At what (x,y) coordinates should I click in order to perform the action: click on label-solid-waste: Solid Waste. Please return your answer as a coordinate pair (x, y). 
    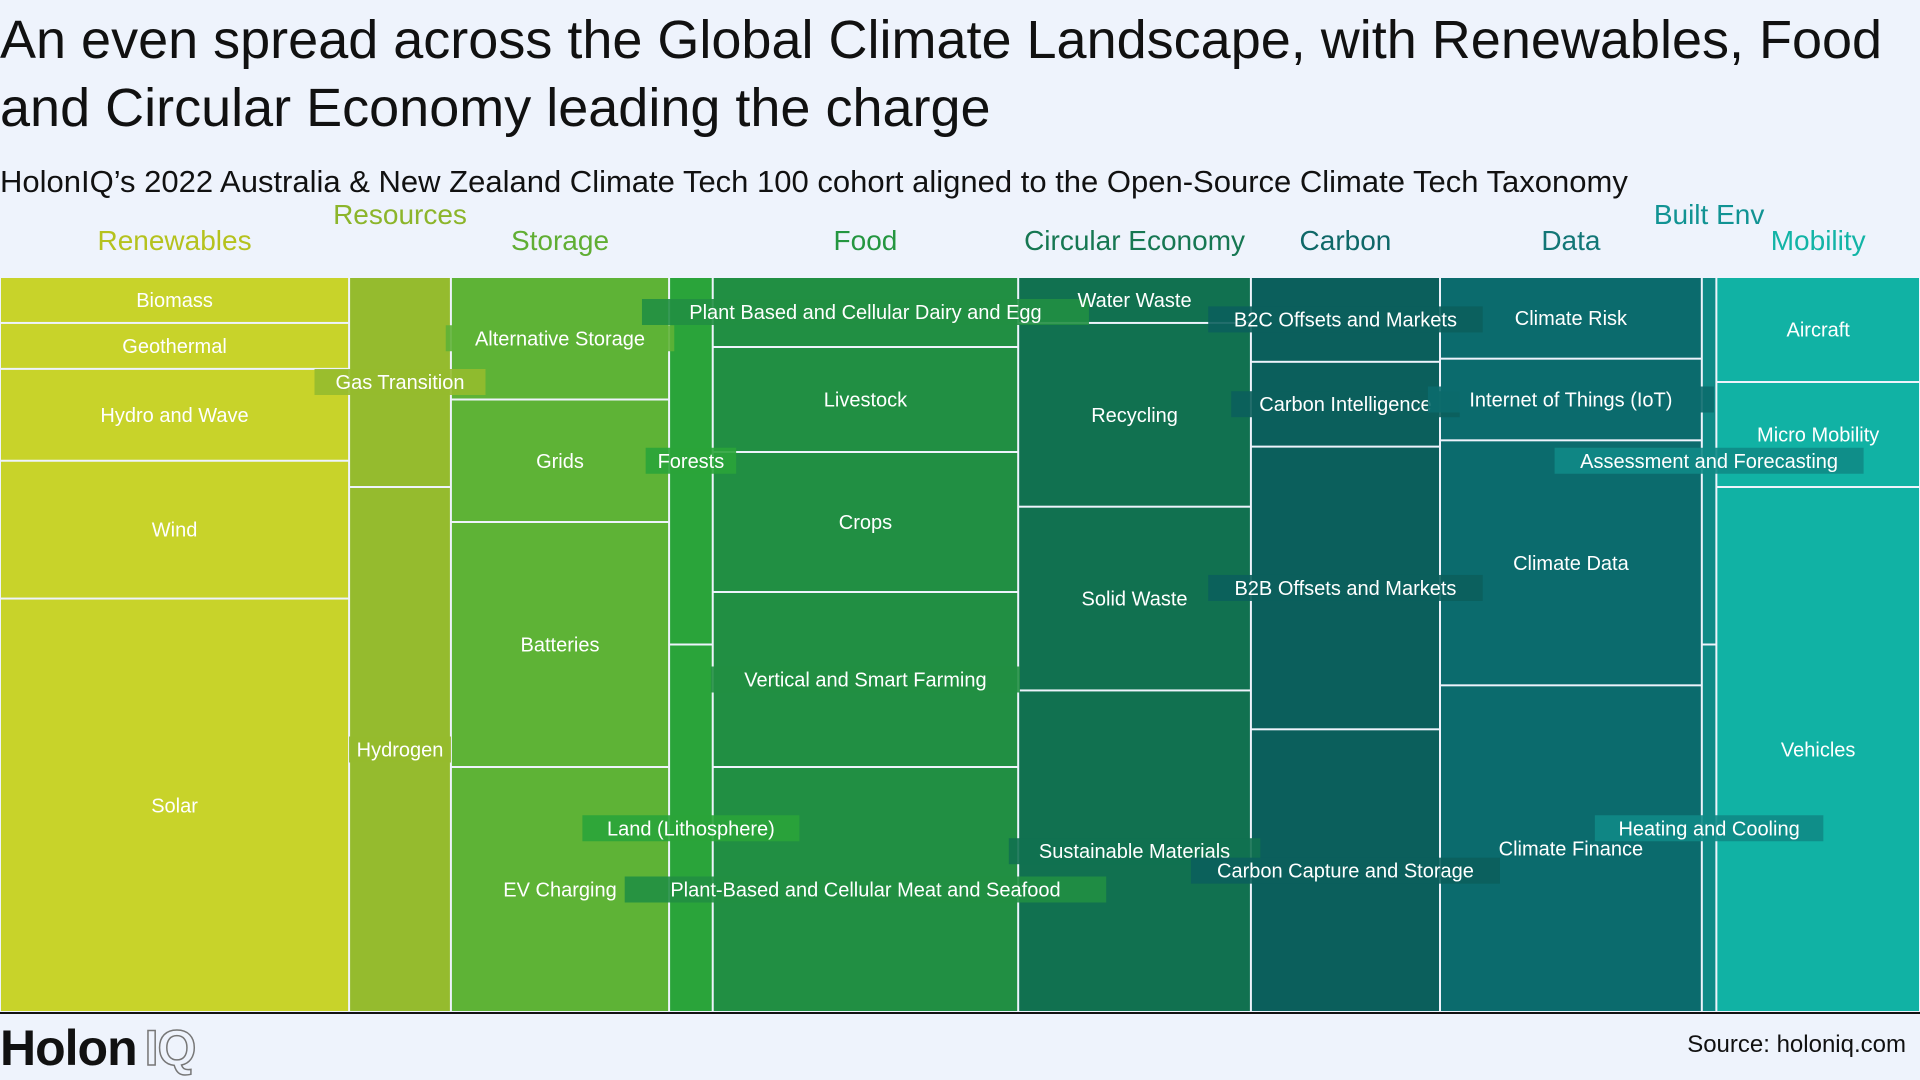
    Looking at the image, I should click on (1135, 600).